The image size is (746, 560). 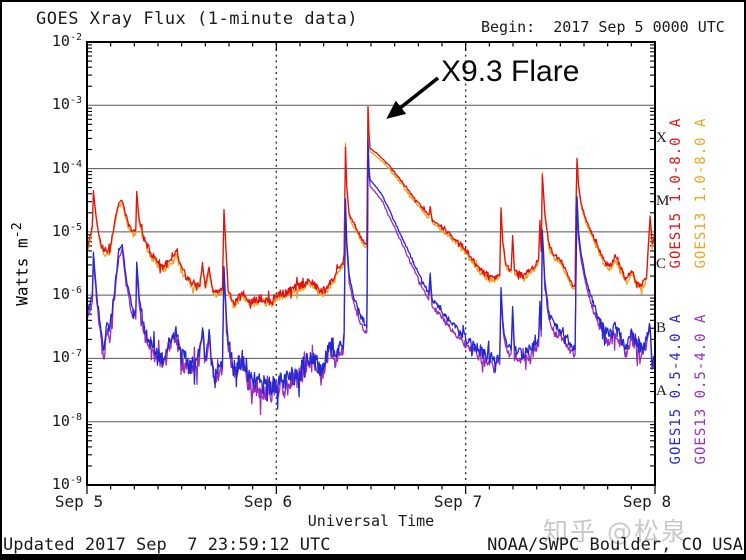 I want to click on ytick-1e-8: 10-8, so click(x=66, y=421).